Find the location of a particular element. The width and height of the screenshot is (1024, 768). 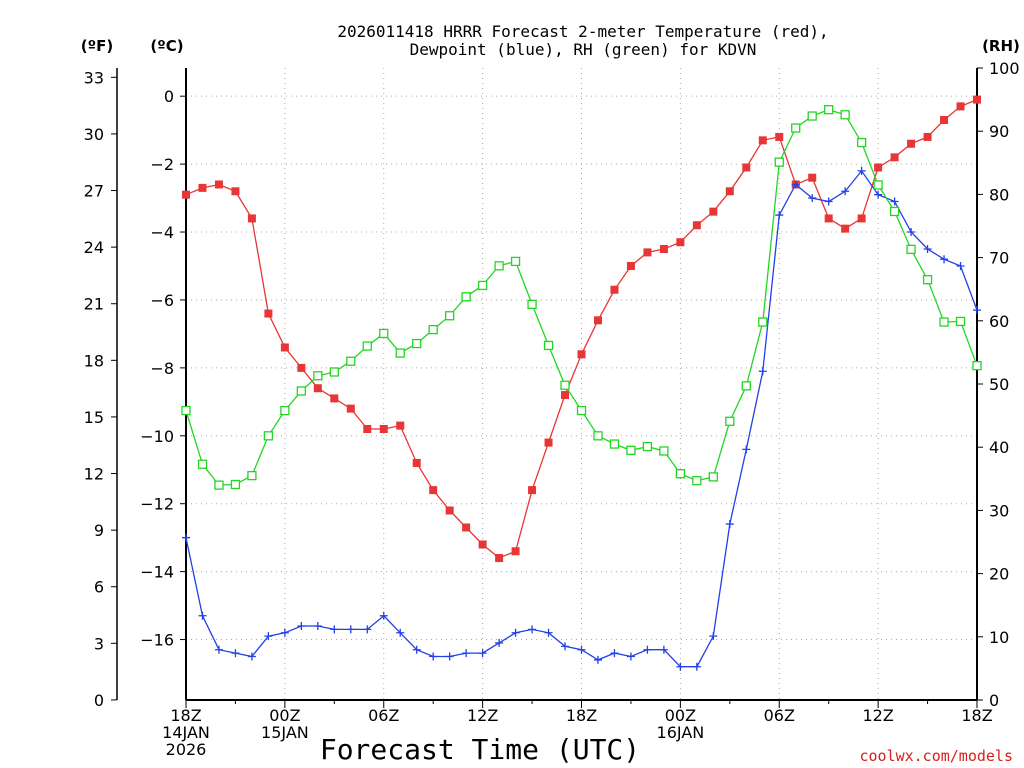

celsius-tick-label: −8 is located at coordinates (162, 368).